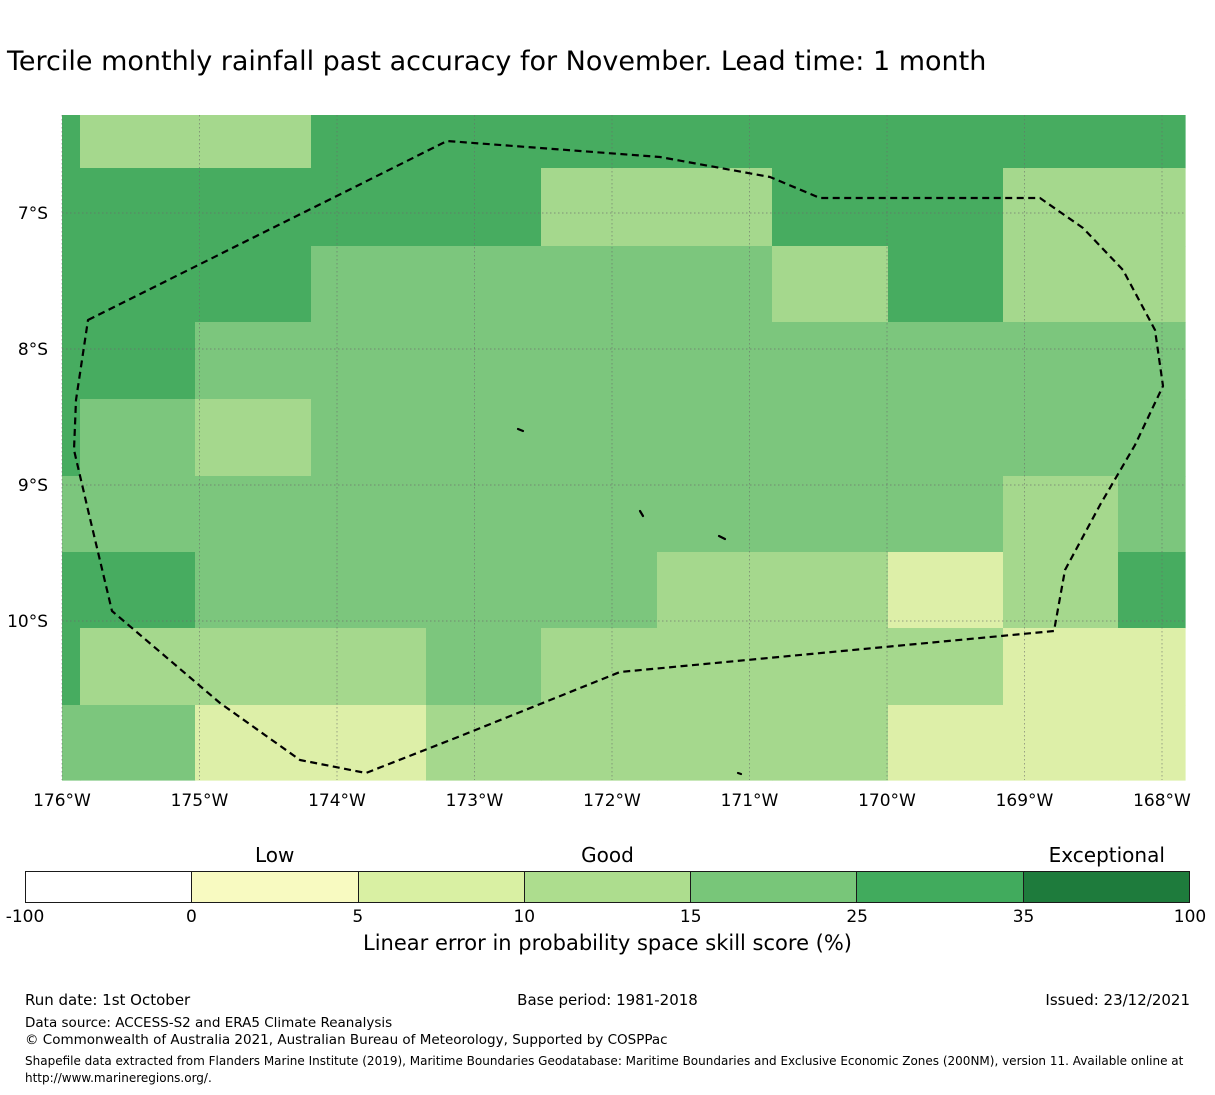  Describe the element at coordinates (358, 917) in the screenshot. I see `colorbar-tick-label: 5` at that location.